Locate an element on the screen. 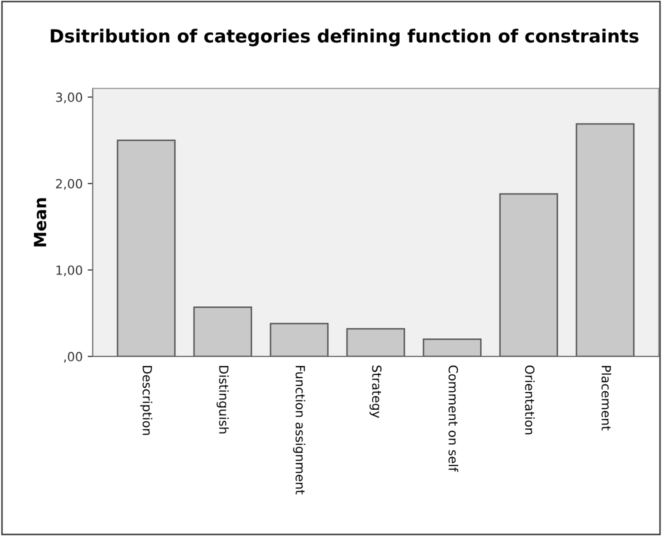 This screenshot has width=662, height=536. y-tick-label: 2,00 is located at coordinates (69, 184).